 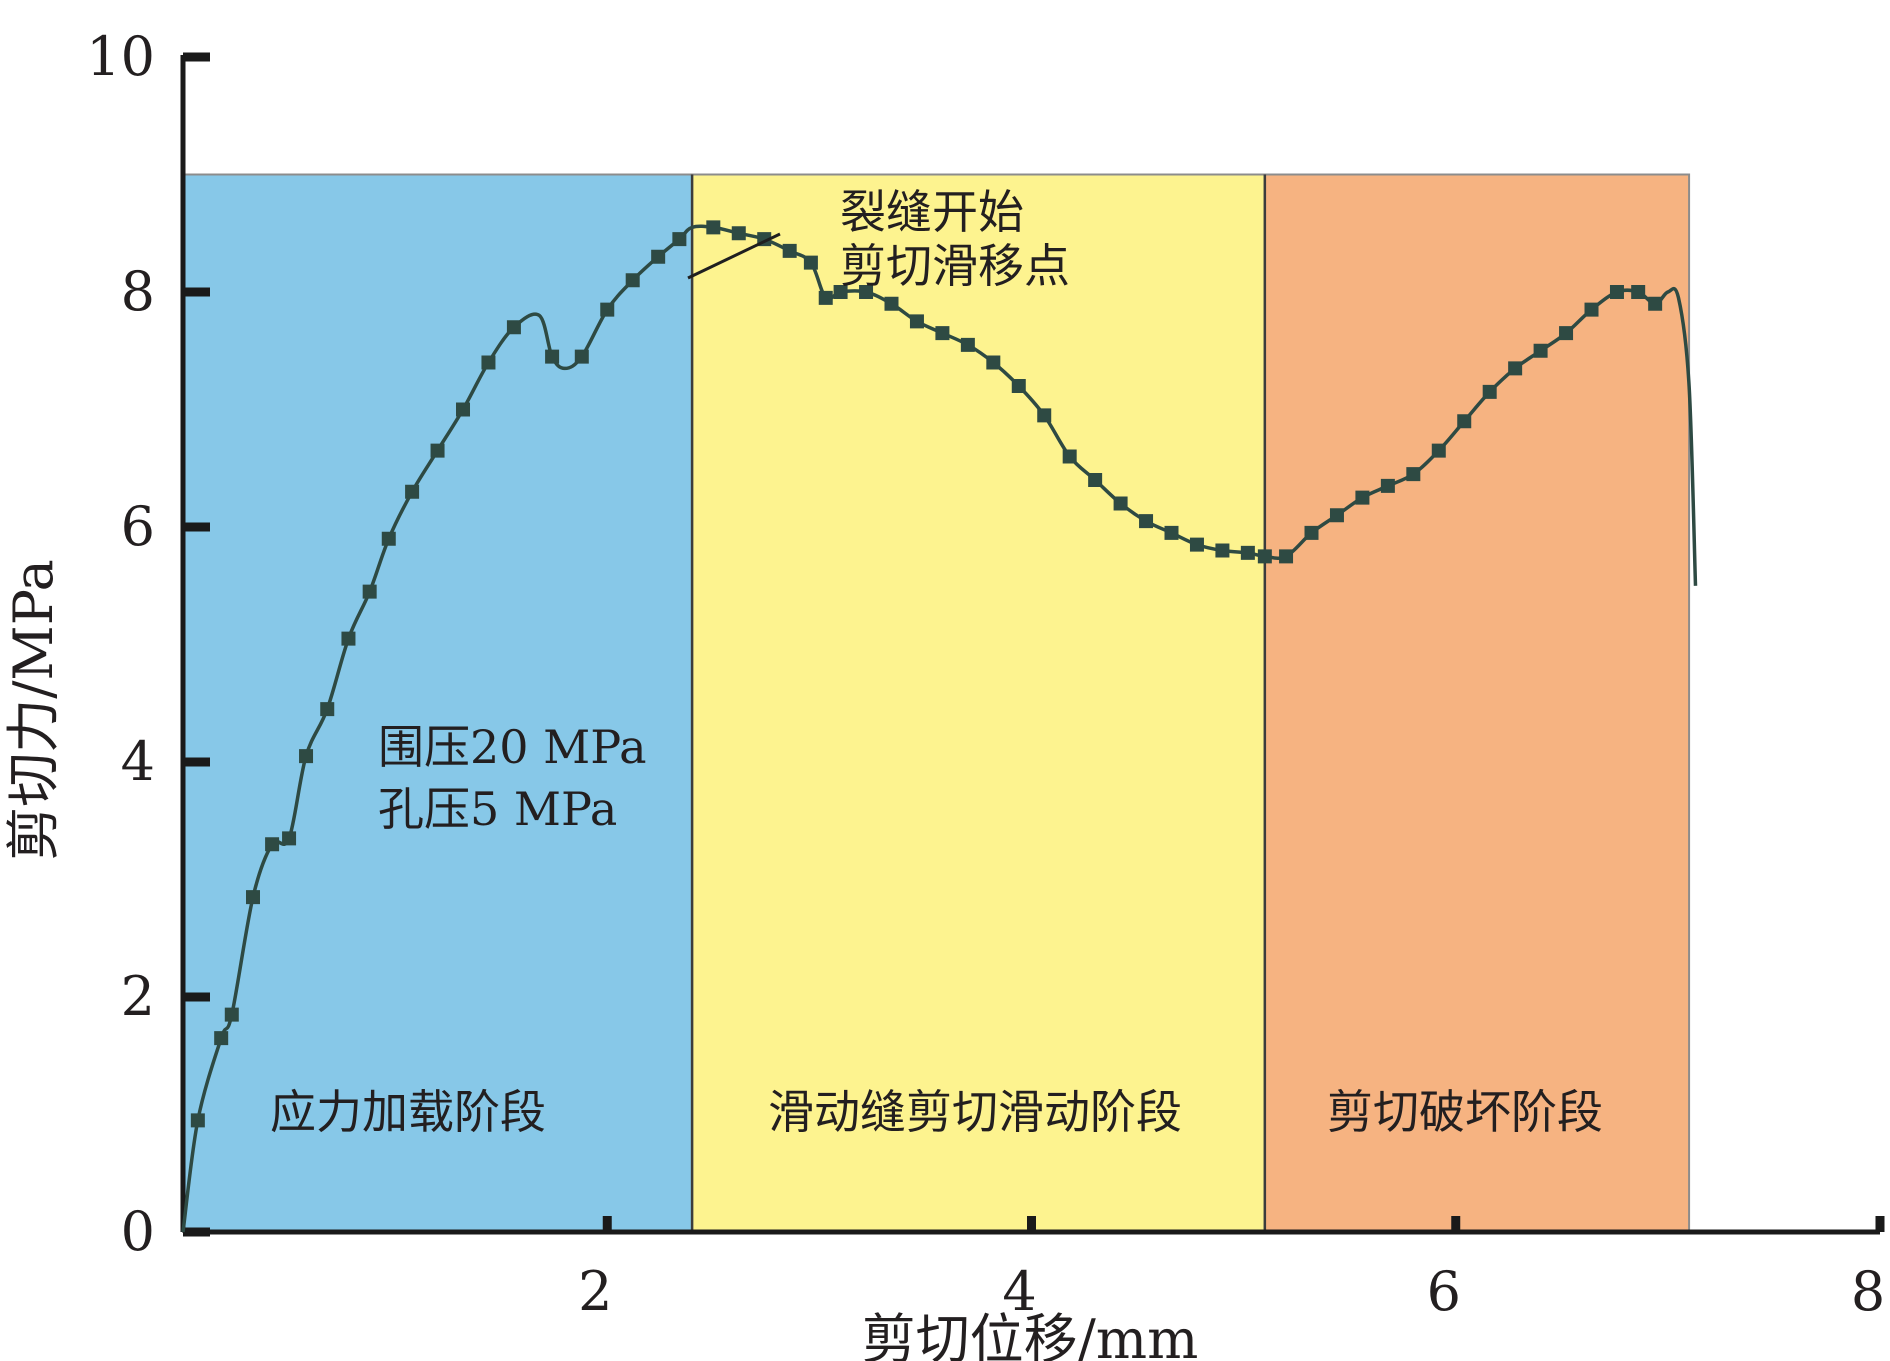 I want to click on x-tick-label: 4, so click(x=1019, y=1291).